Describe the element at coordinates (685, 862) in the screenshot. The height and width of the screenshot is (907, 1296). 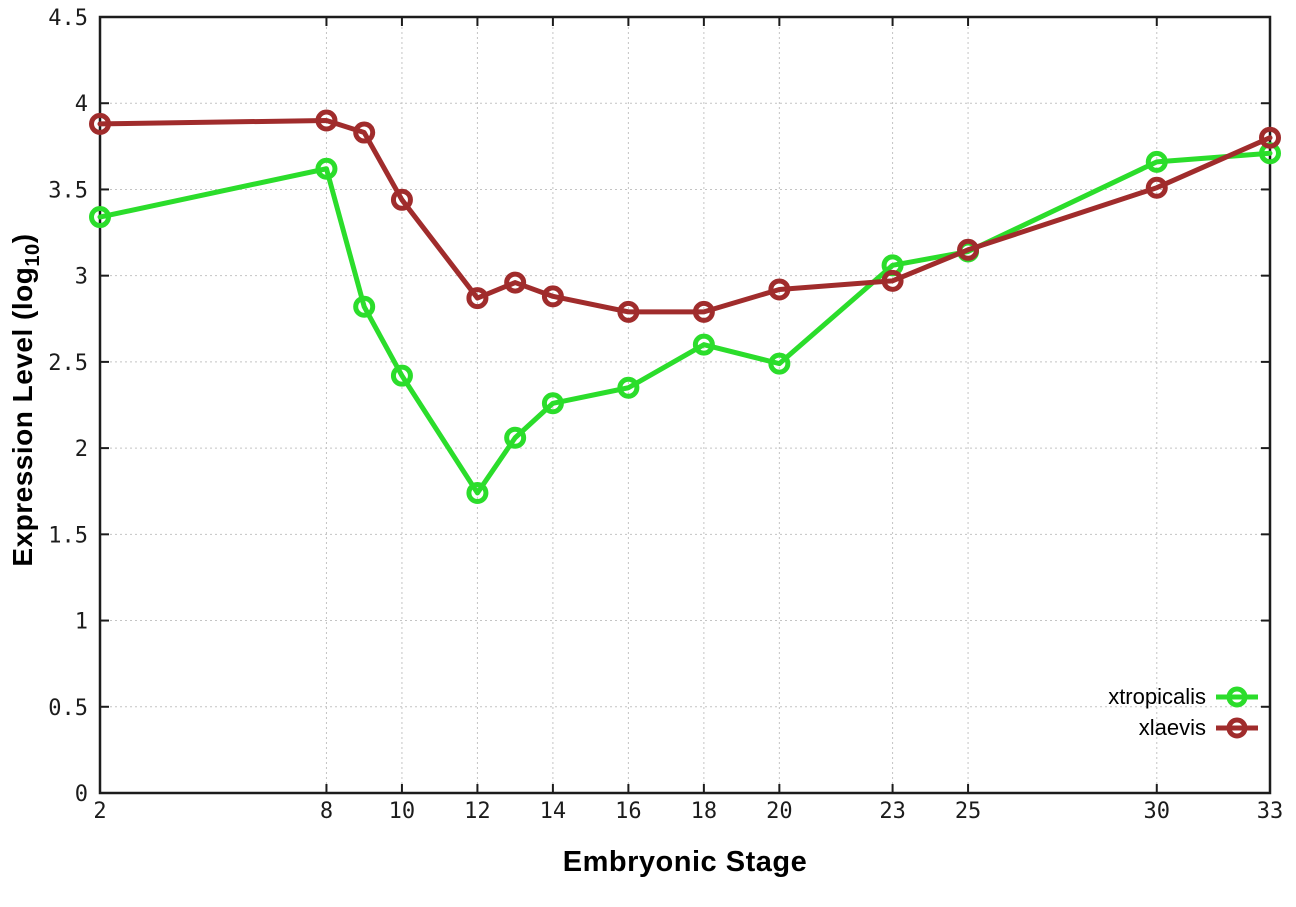
I see `x-axis-title: Embryonic Stage` at that location.